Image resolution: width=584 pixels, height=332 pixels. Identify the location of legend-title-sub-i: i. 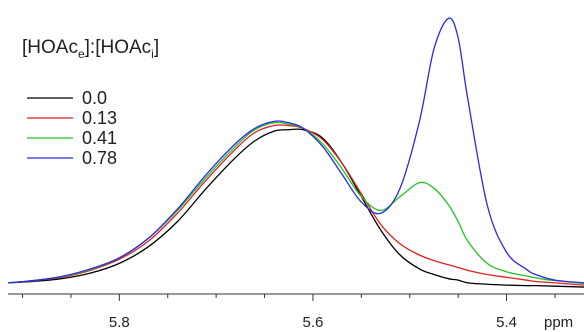
(152, 54).